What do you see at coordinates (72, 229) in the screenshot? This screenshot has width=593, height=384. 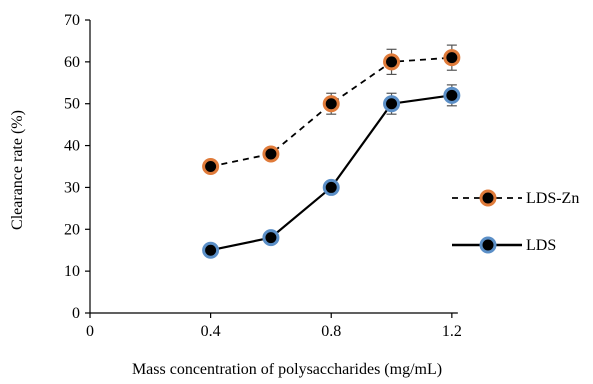 I see `y-tick-label: 20` at bounding box center [72, 229].